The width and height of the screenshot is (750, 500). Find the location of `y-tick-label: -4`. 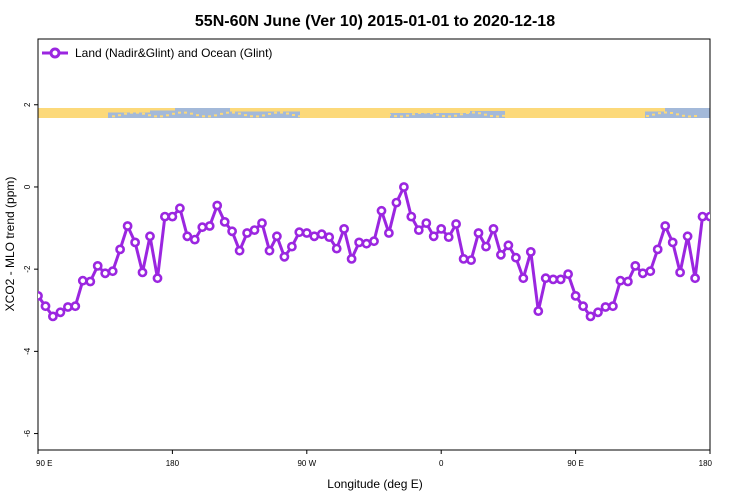

y-tick-label: -4 is located at coordinates (27, 351).